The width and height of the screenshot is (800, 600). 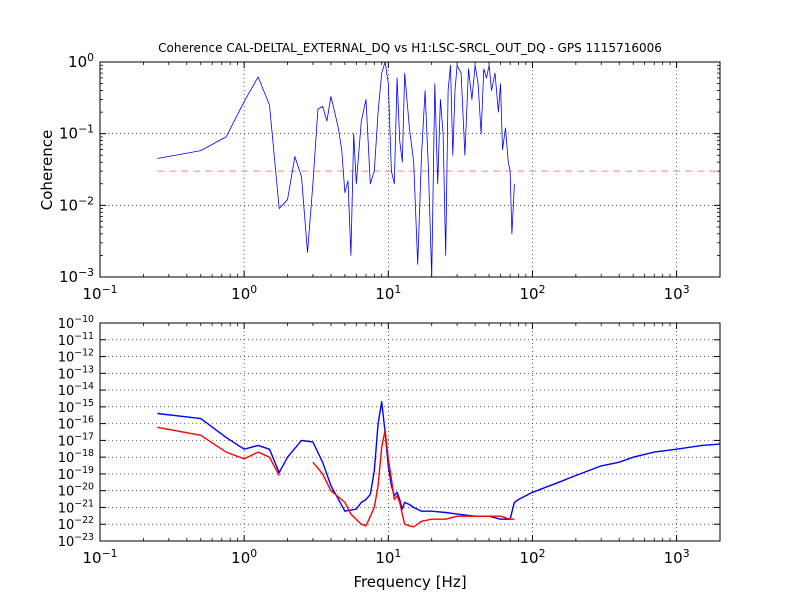 What do you see at coordinates (47, 170) in the screenshot?
I see `coherence-y-axis-label: Coherence` at bounding box center [47, 170].